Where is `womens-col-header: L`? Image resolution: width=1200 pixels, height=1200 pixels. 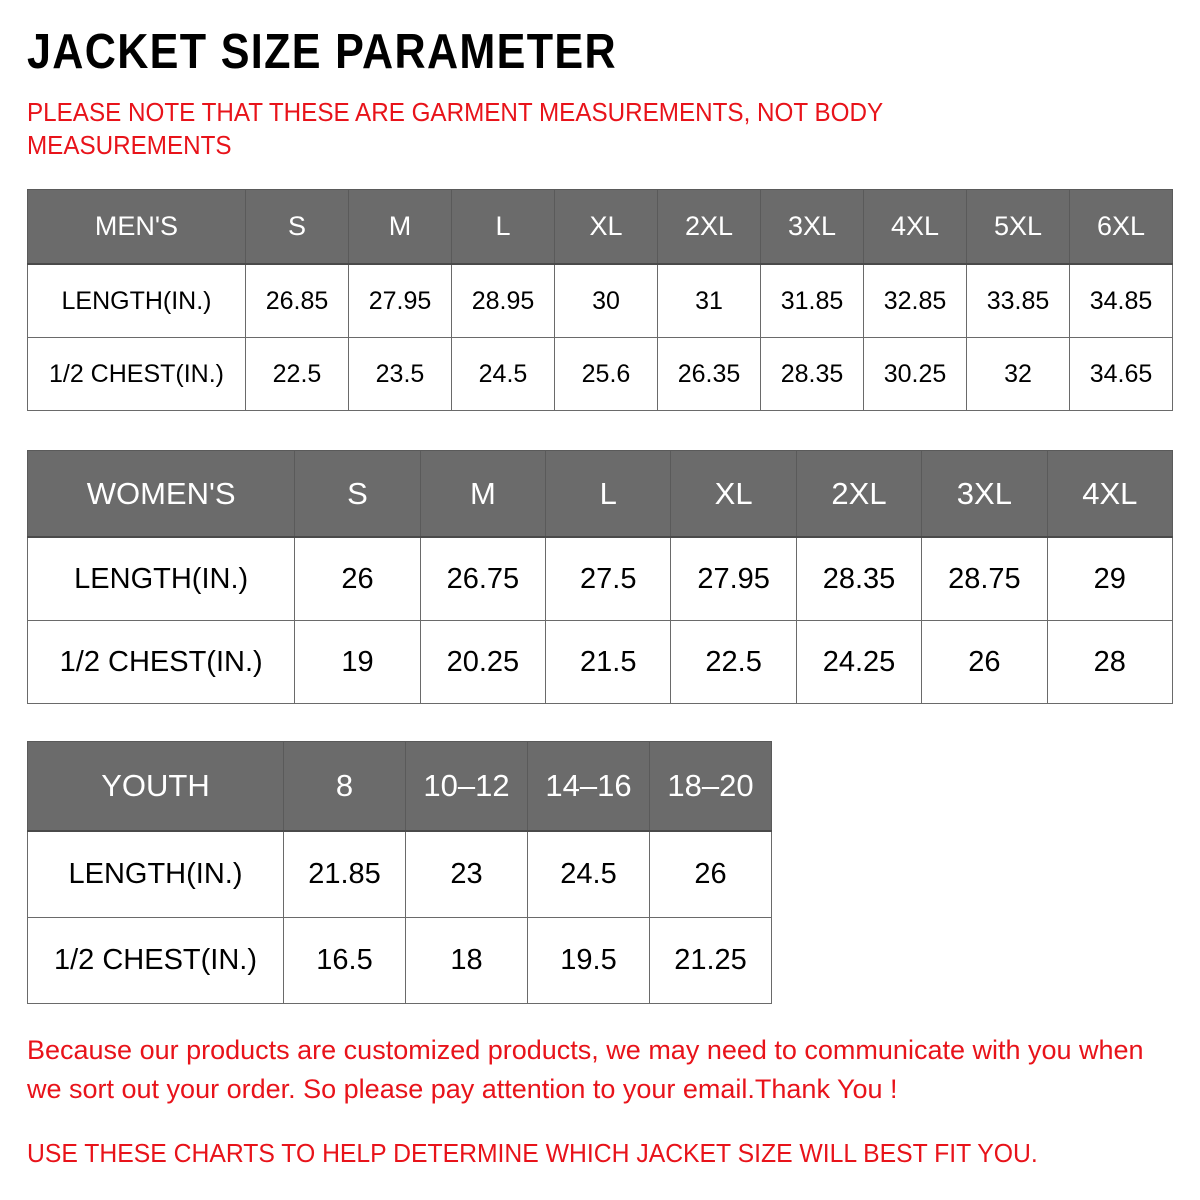 womens-col-header: L is located at coordinates (608, 494).